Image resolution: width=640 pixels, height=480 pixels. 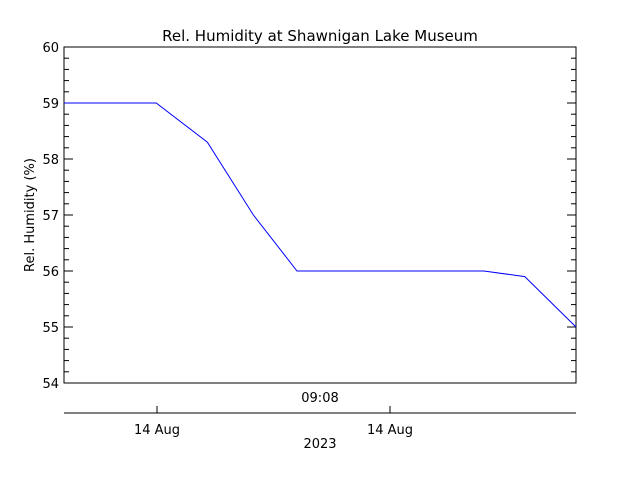 What do you see at coordinates (50, 160) in the screenshot?
I see `y-tick-label-58: 58` at bounding box center [50, 160].